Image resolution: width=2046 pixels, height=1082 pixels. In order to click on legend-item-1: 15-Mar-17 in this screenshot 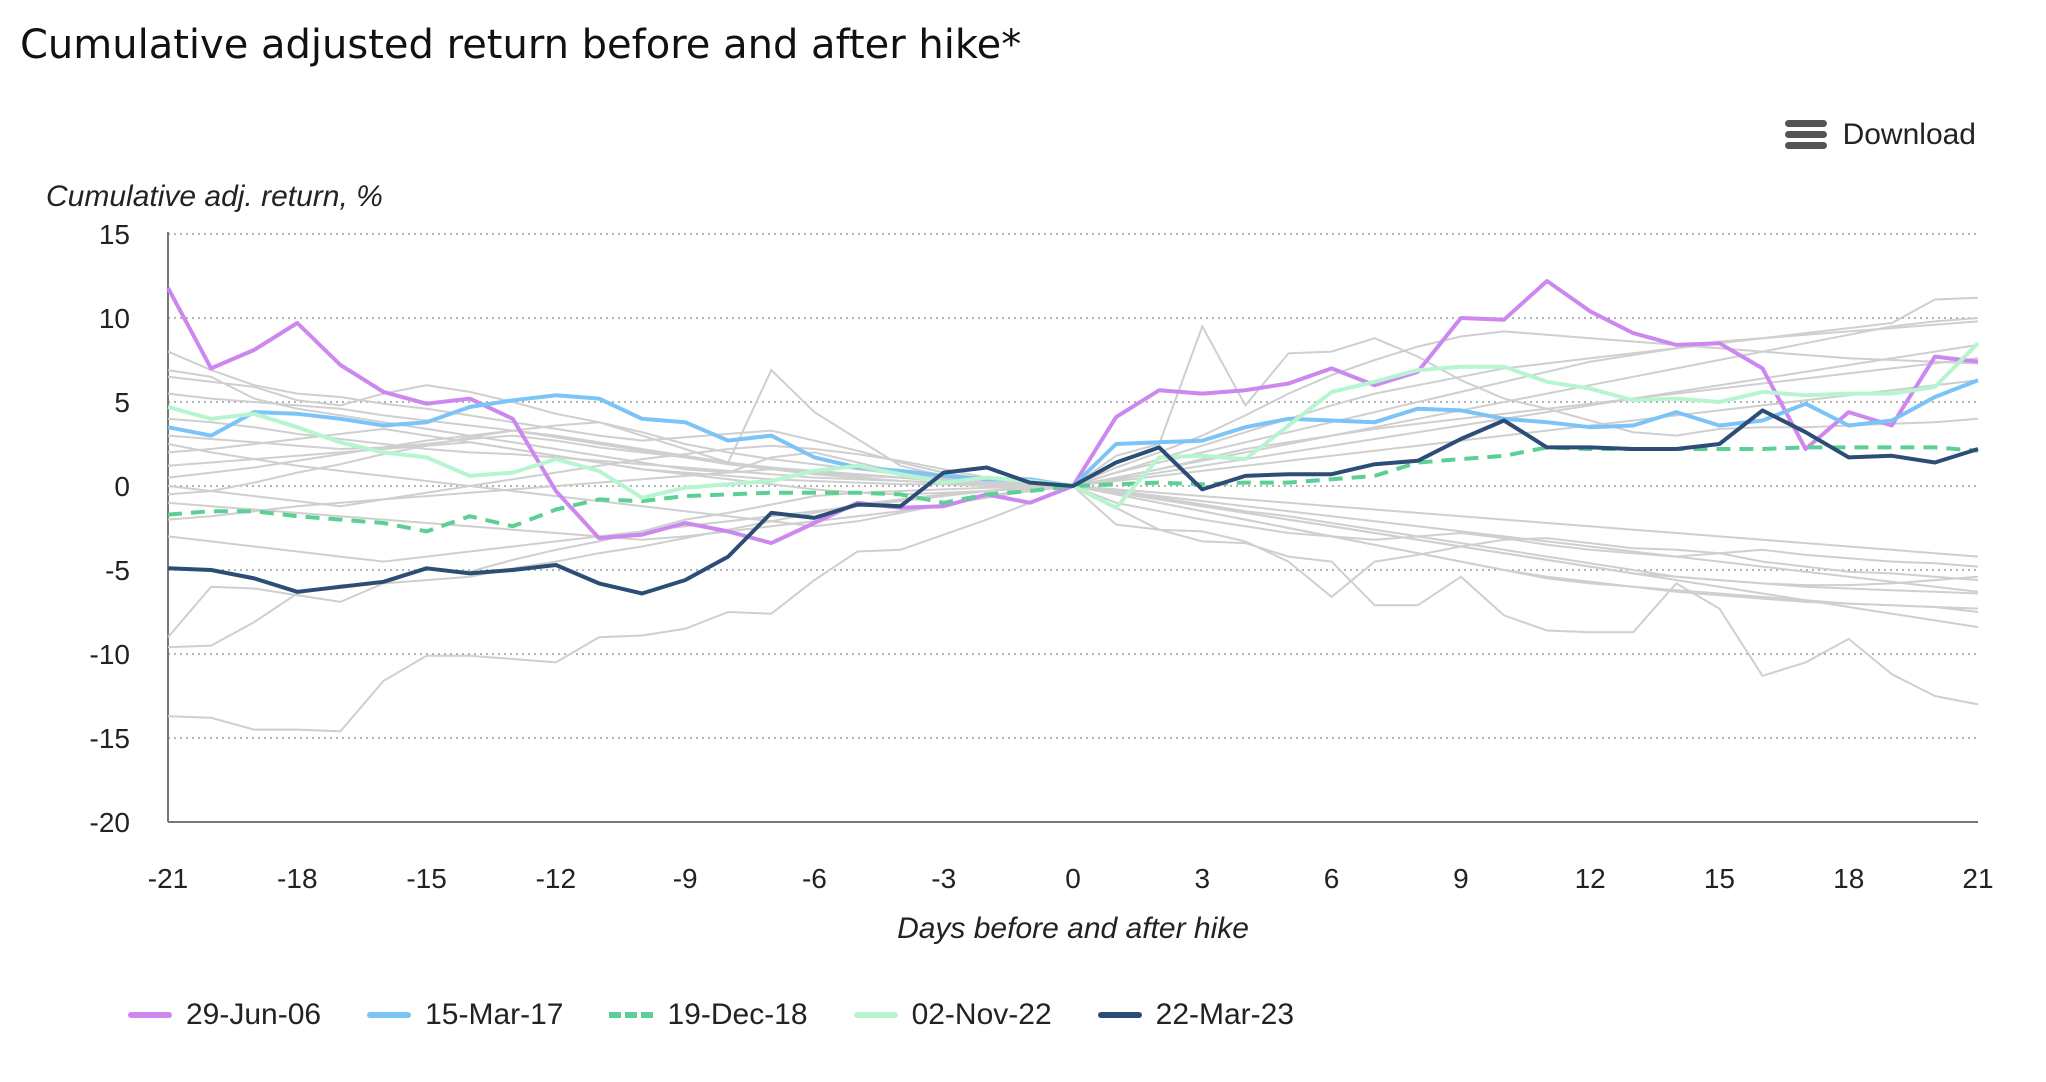, I will do `click(465, 1015)`.